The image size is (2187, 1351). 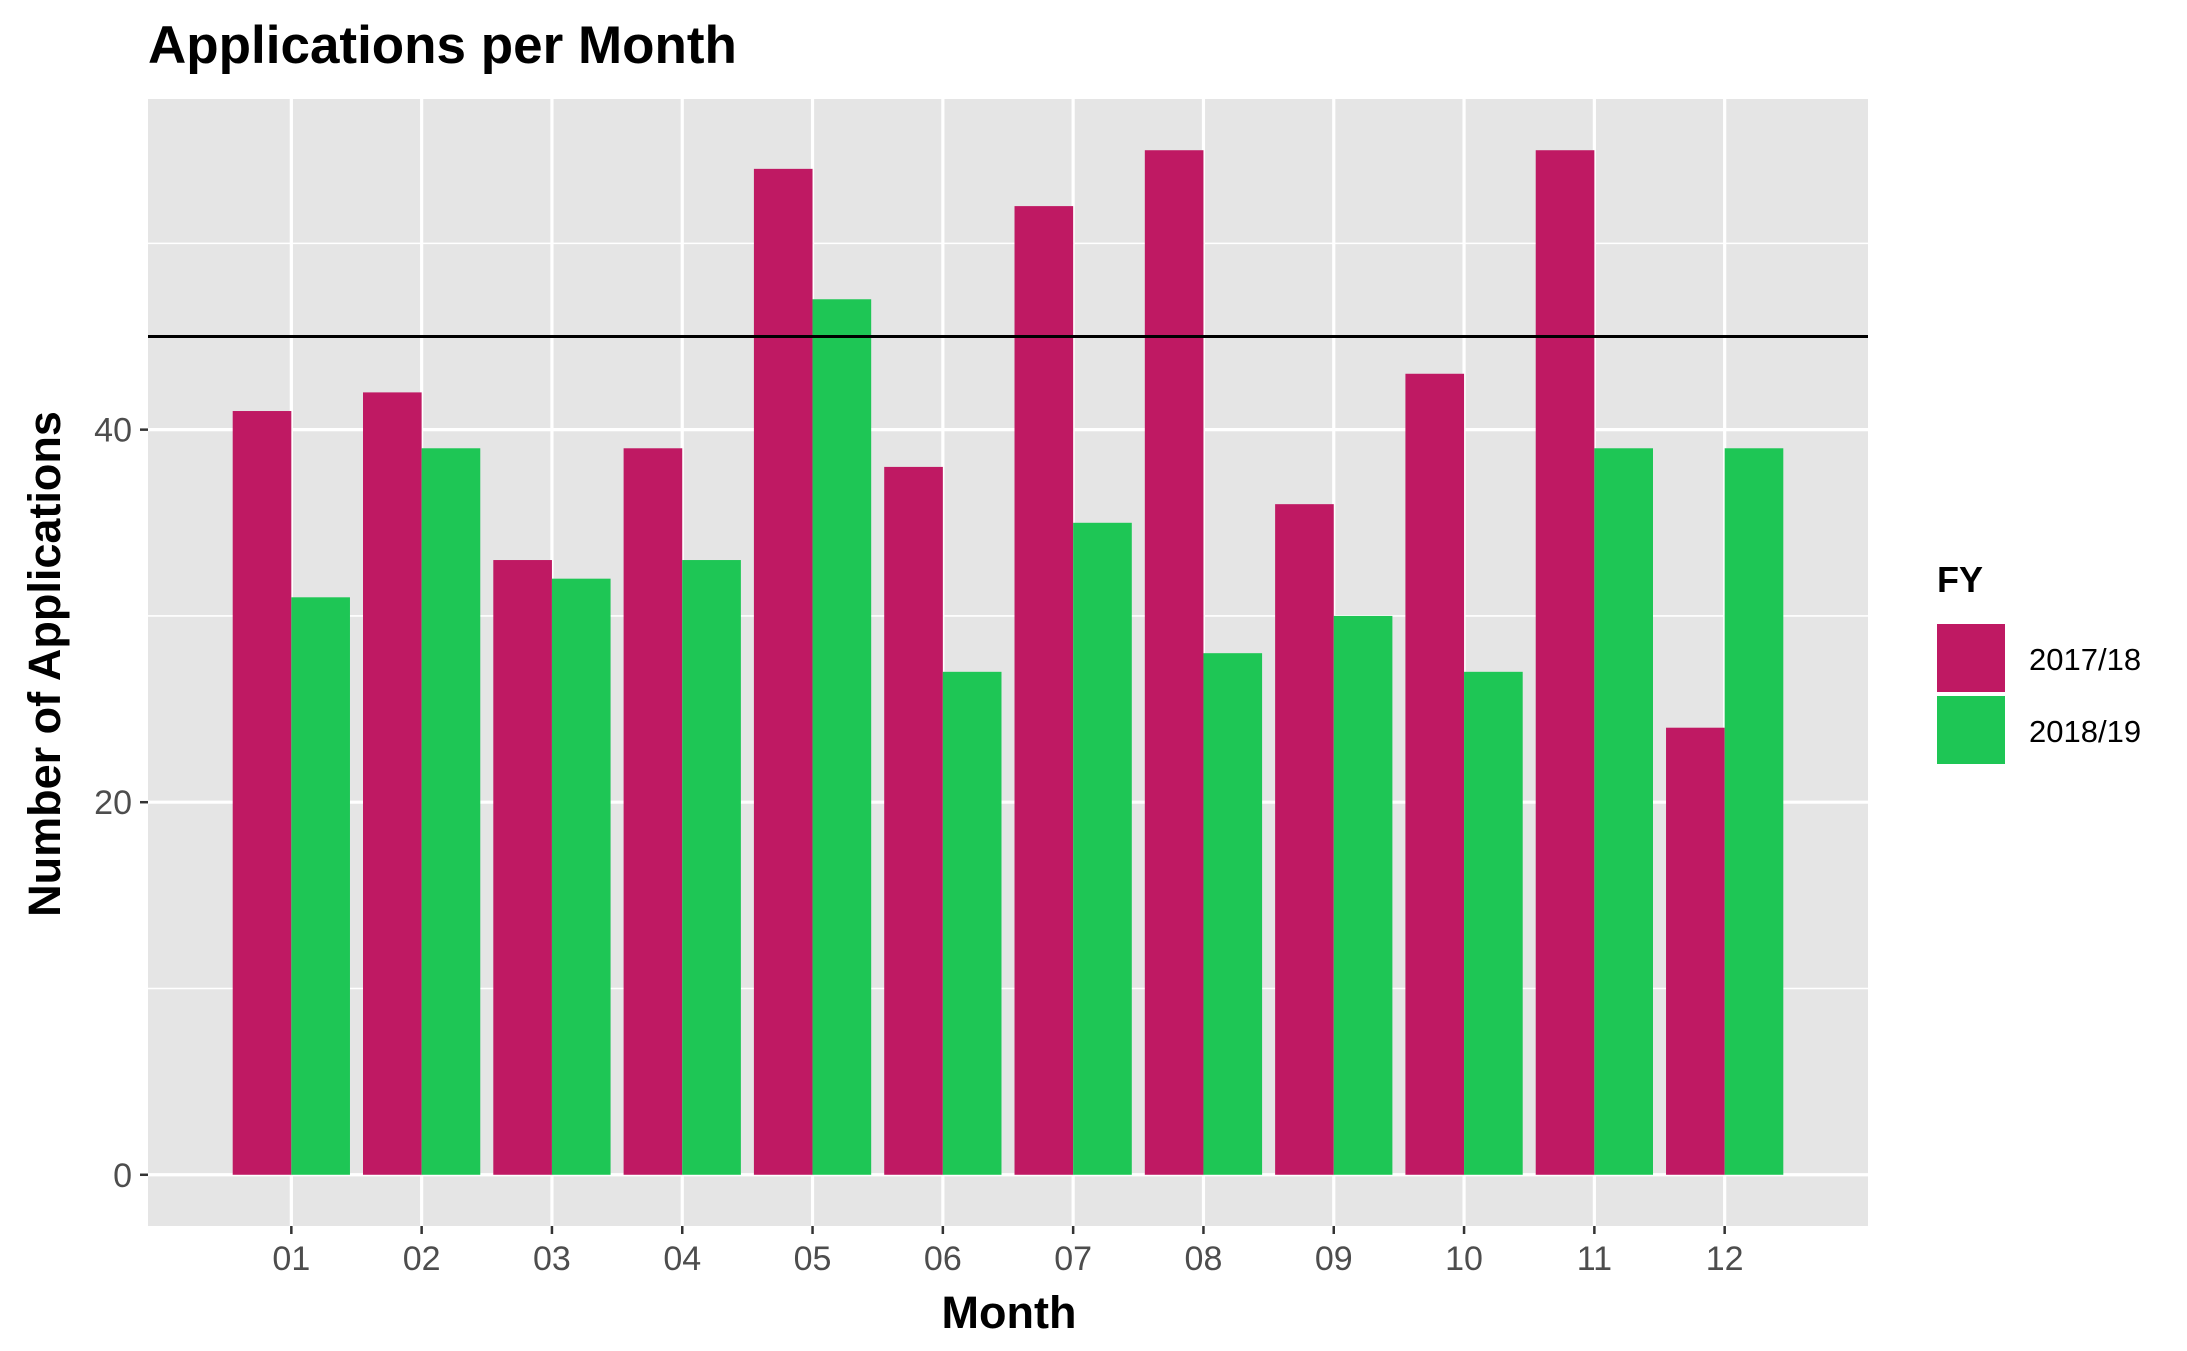 I want to click on x-tick-label: 01, so click(x=291, y=1259).